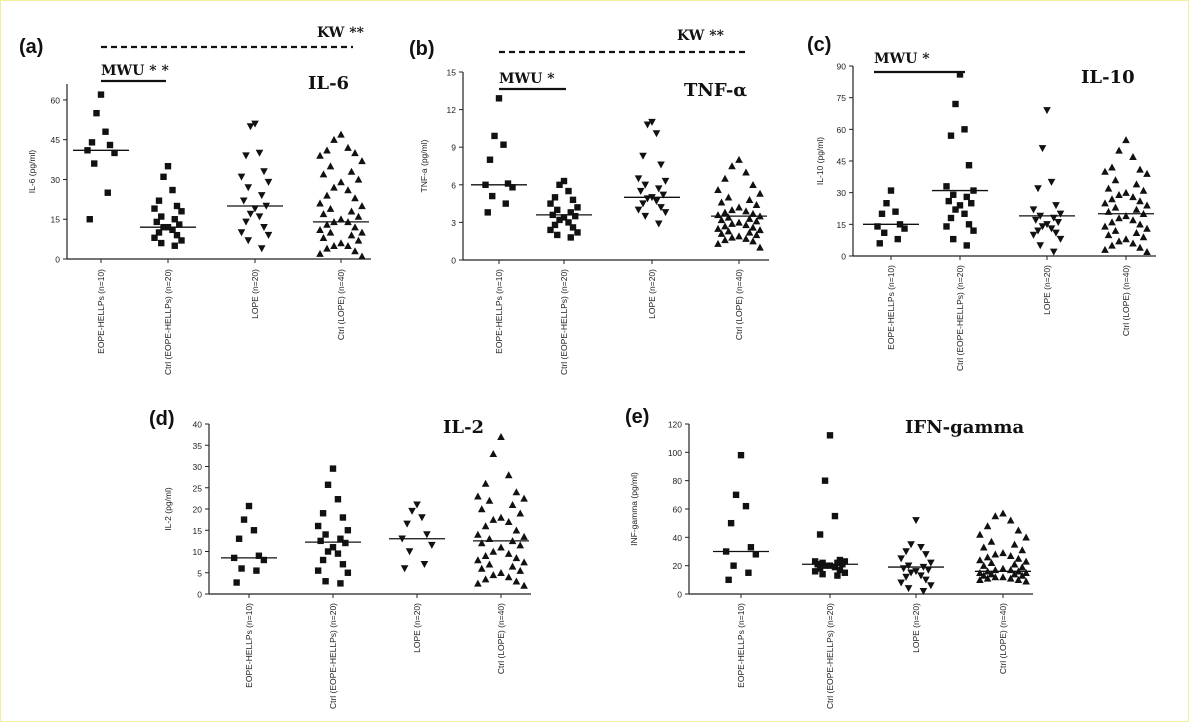 This screenshot has width=1189, height=722. What do you see at coordinates (843, 257) in the screenshot?
I see `y-tick-label: 0` at bounding box center [843, 257].